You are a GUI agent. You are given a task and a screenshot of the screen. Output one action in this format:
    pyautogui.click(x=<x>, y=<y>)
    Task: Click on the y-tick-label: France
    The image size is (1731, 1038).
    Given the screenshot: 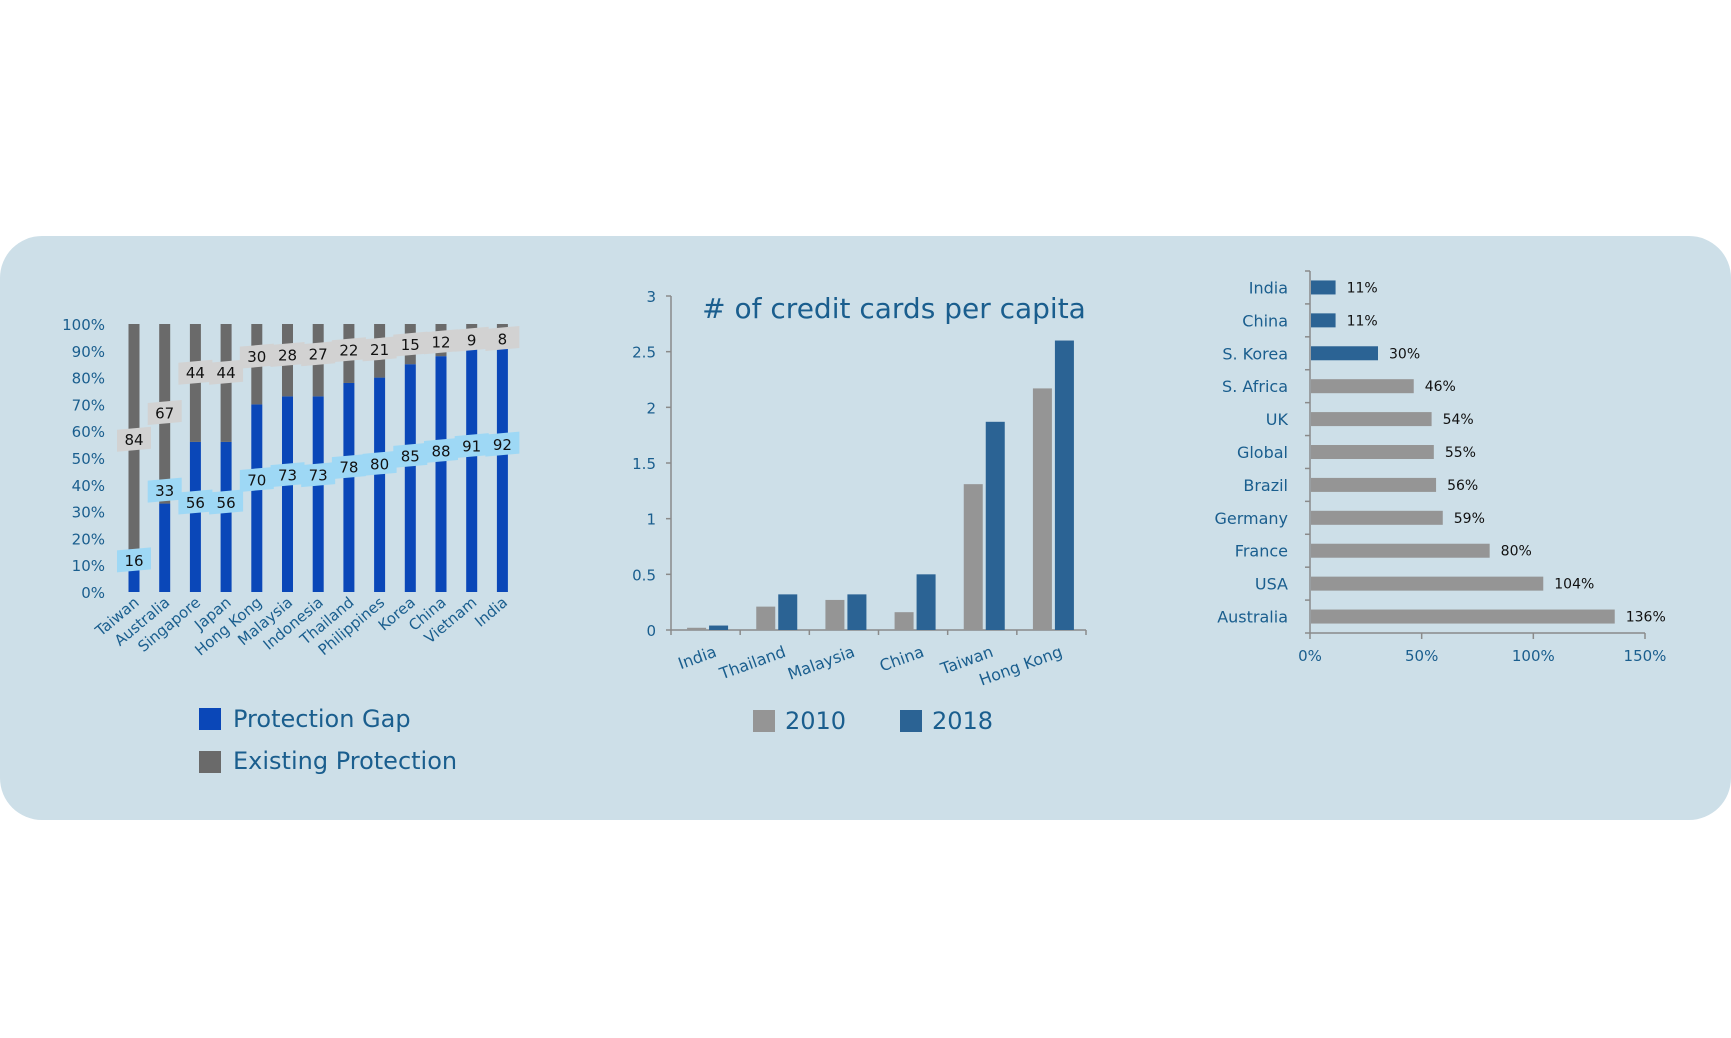 What is the action you would take?
    pyautogui.click(x=1261, y=551)
    